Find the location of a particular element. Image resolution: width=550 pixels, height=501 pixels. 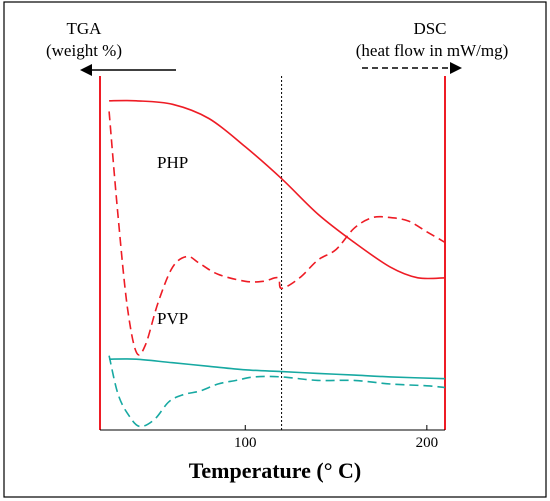

right-axis-subtitle: (heat flow in mW/mg) is located at coordinates (432, 50).